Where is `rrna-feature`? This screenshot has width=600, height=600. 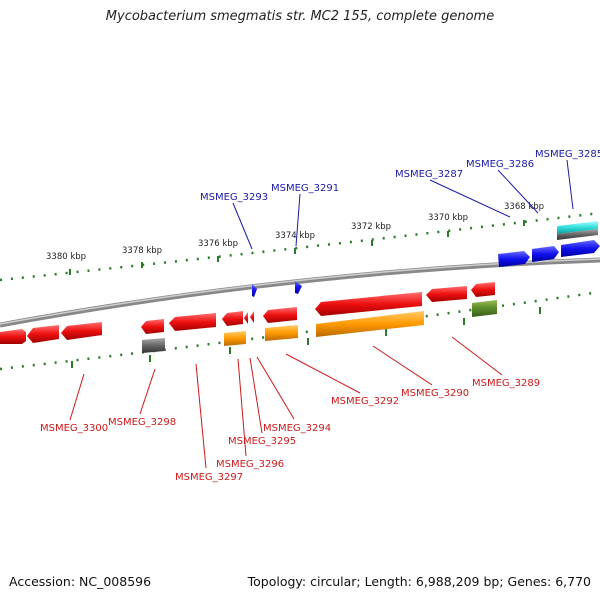 rrna-feature is located at coordinates (577, 227).